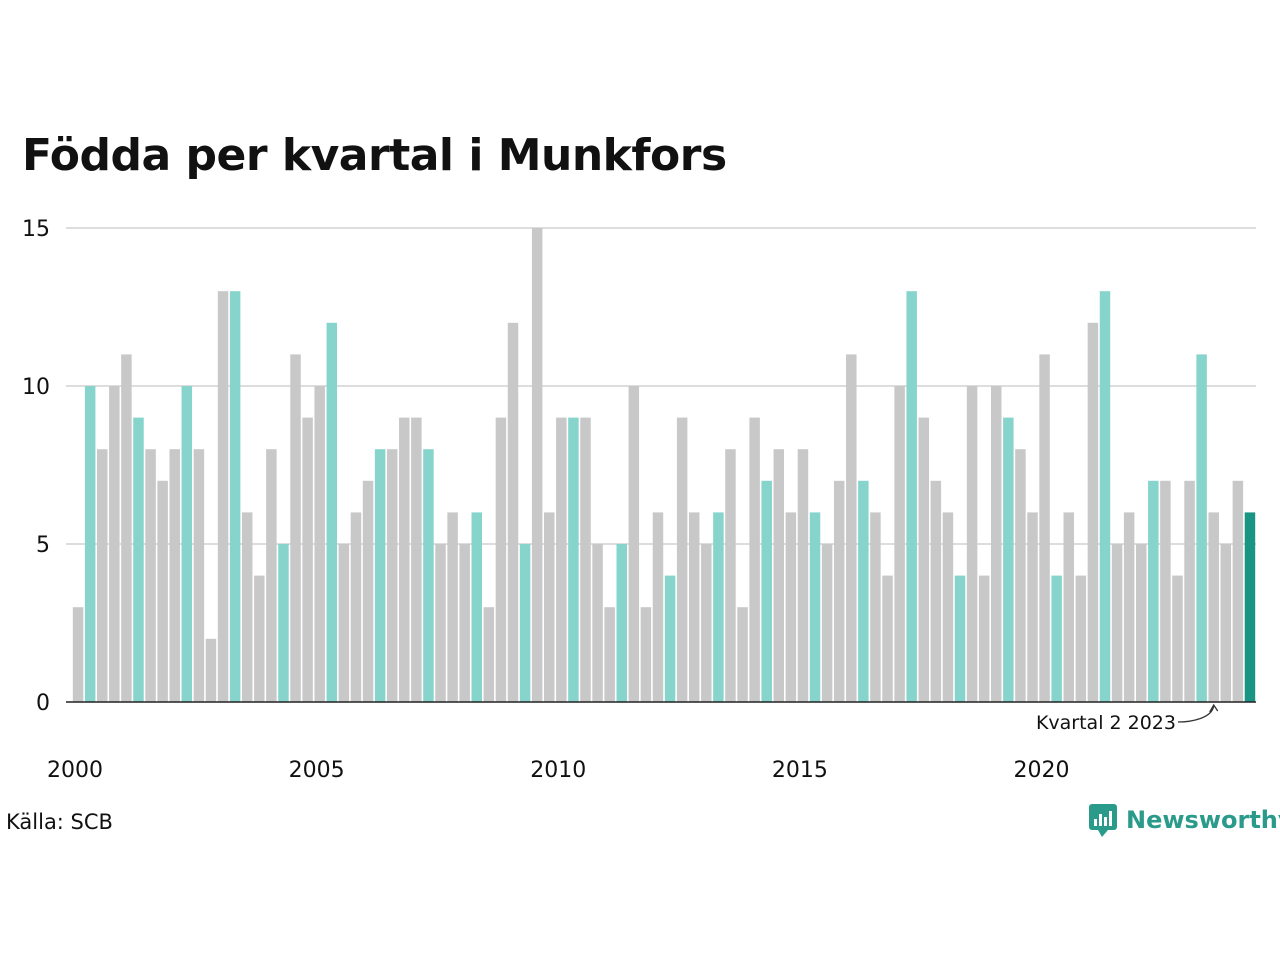 The height and width of the screenshot is (960, 1280). Describe the element at coordinates (43, 545) in the screenshot. I see `y-tick-label: 5` at that location.